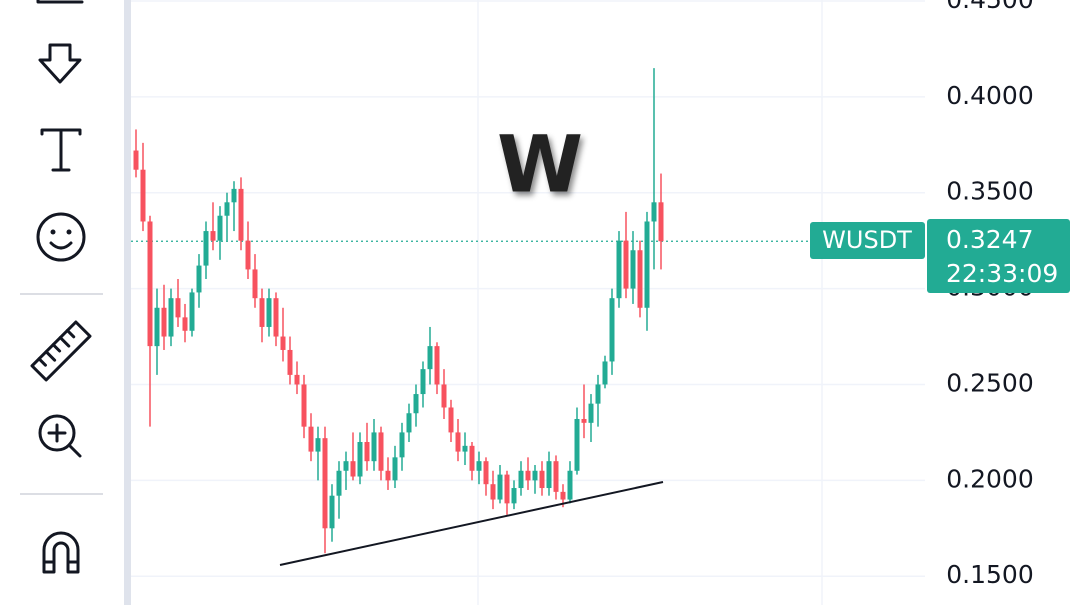 This screenshot has height=605, width=1078. What do you see at coordinates (61, 351) in the screenshot?
I see `tool-ruler` at bounding box center [61, 351].